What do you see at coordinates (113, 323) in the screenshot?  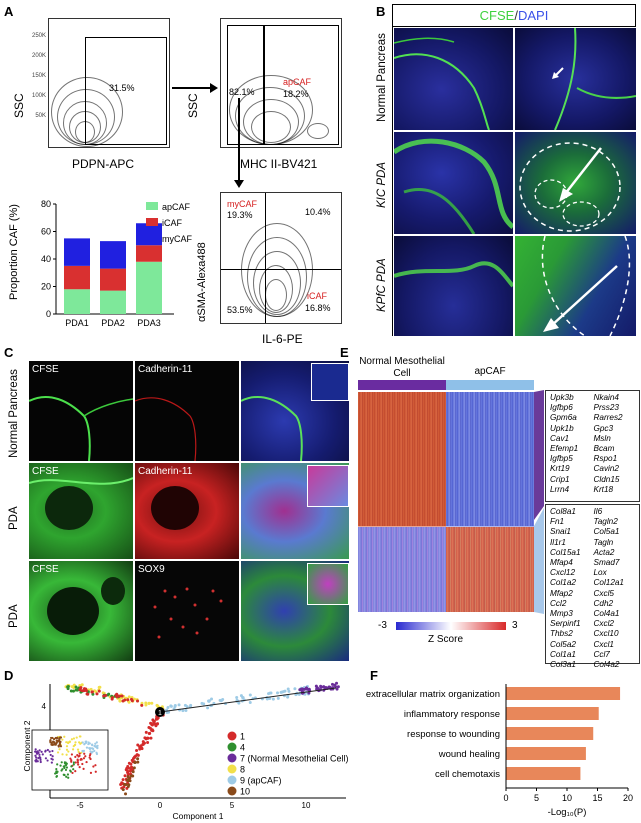 I see `x-tick-label: PDA2` at bounding box center [113, 323].